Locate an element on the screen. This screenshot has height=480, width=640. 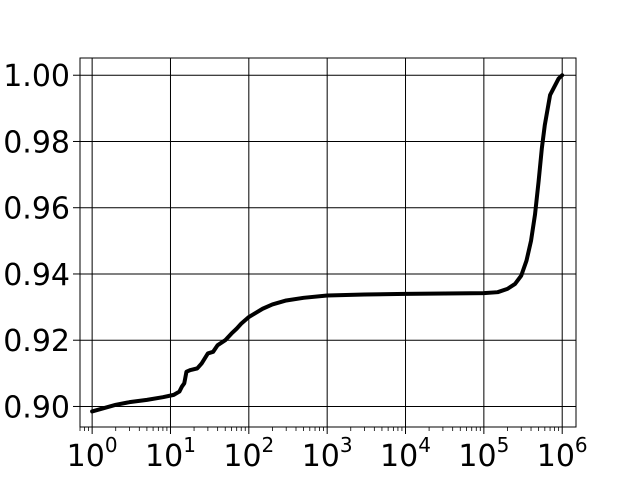
x-tick-label-exponent: 1 is located at coordinates (189, 445).